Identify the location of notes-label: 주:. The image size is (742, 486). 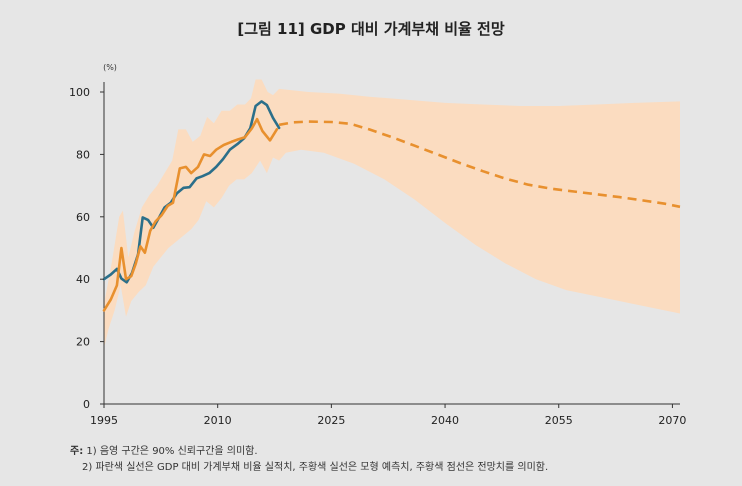
(77, 451).